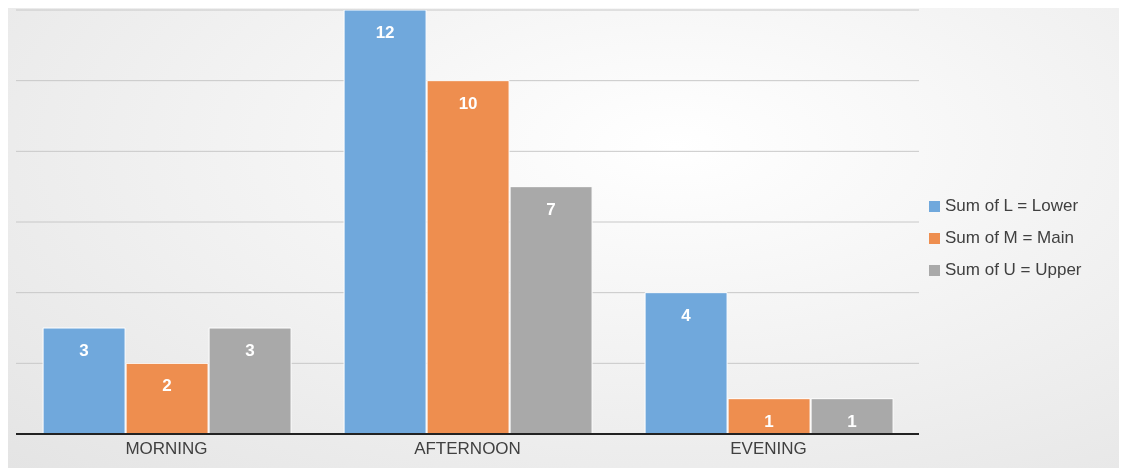  What do you see at coordinates (167, 386) in the screenshot?
I see `data-label: 2` at bounding box center [167, 386].